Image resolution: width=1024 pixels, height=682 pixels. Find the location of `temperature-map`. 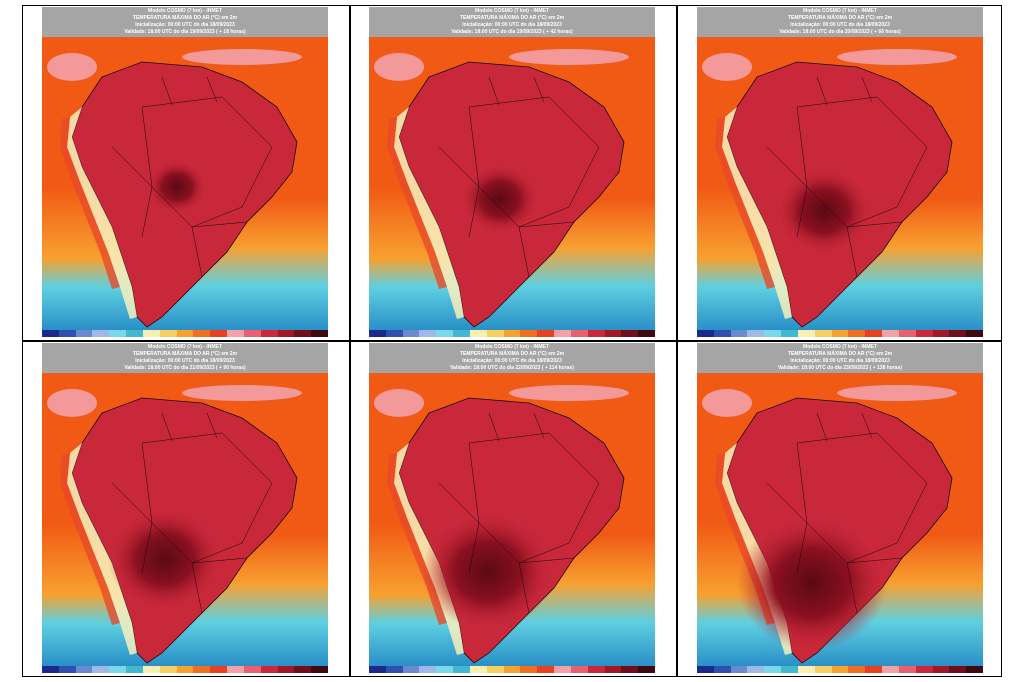

temperature-map is located at coordinates (185, 183).